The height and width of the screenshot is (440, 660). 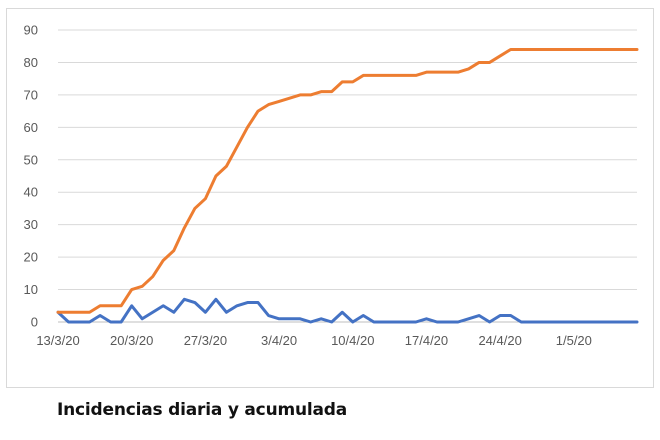 What do you see at coordinates (31, 192) in the screenshot?
I see `y-tick-label: 40` at bounding box center [31, 192].